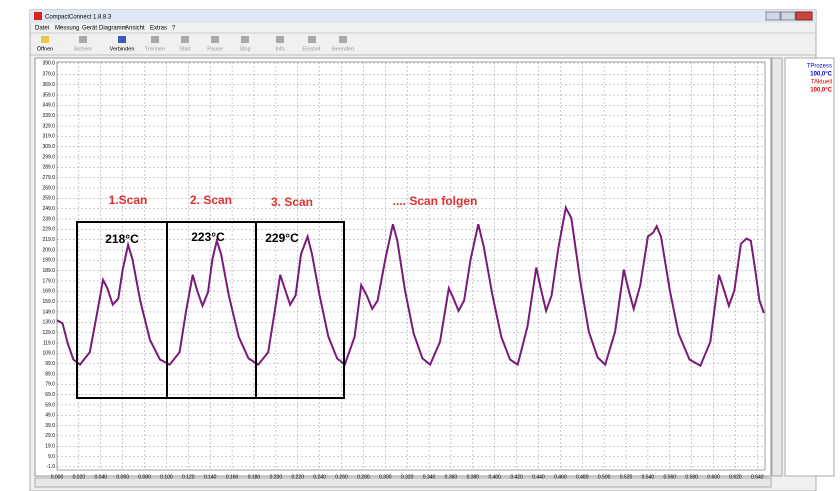  What do you see at coordinates (48, 168) in the screenshot?
I see `y-tick-label: 289.0` at bounding box center [48, 168].